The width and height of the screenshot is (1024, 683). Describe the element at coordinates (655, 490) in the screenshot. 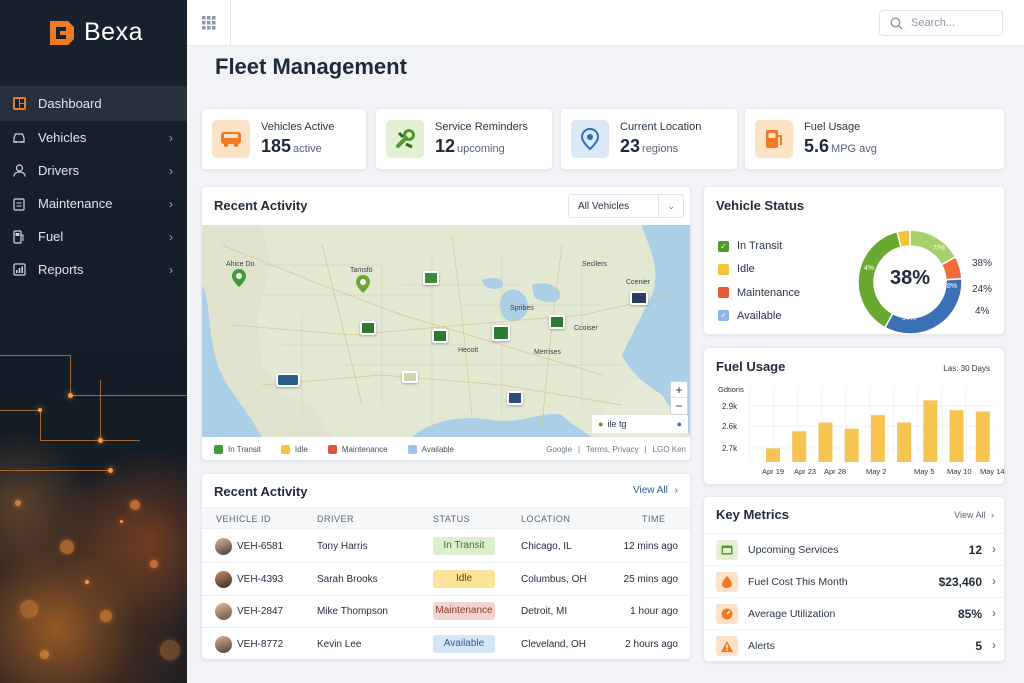

I see `view-all-link: View All ›` at that location.